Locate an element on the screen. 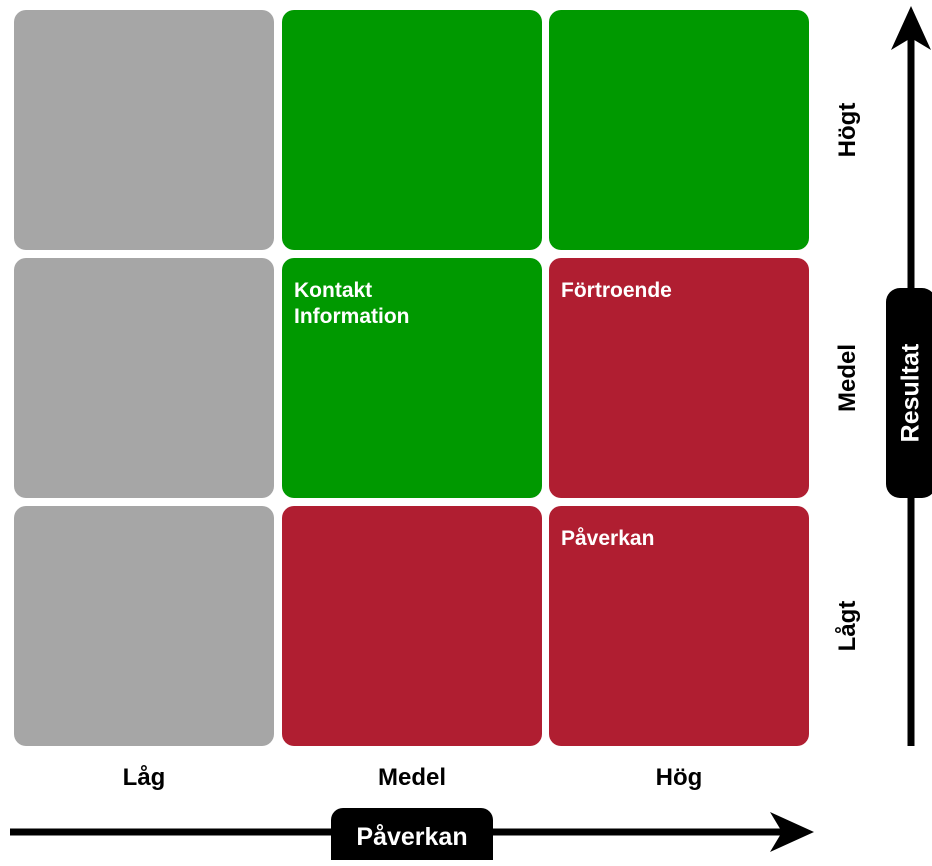 This screenshot has width=932, height=866. cell-medel-hog: Förtroende is located at coordinates (679, 378).